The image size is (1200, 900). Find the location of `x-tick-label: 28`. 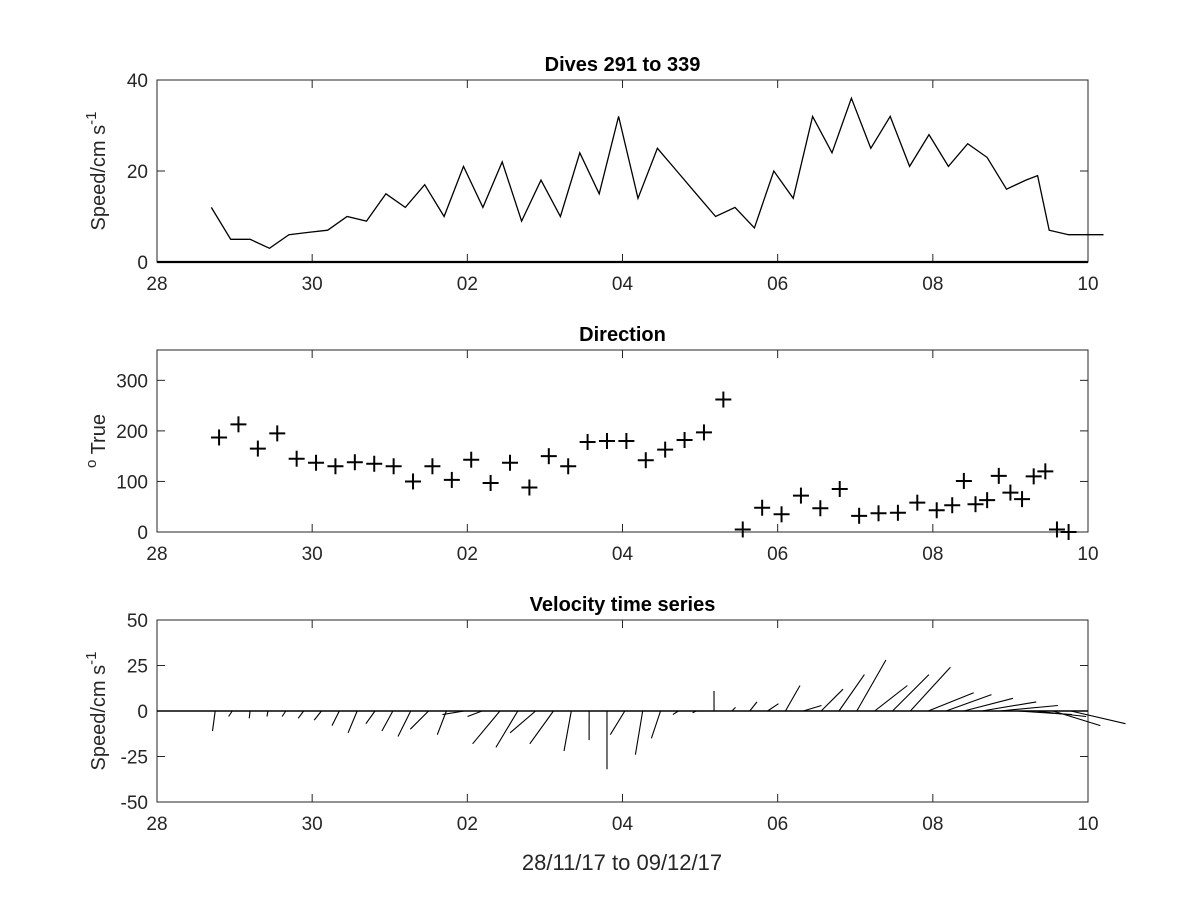

x-tick-label: 28 is located at coordinates (156, 824).